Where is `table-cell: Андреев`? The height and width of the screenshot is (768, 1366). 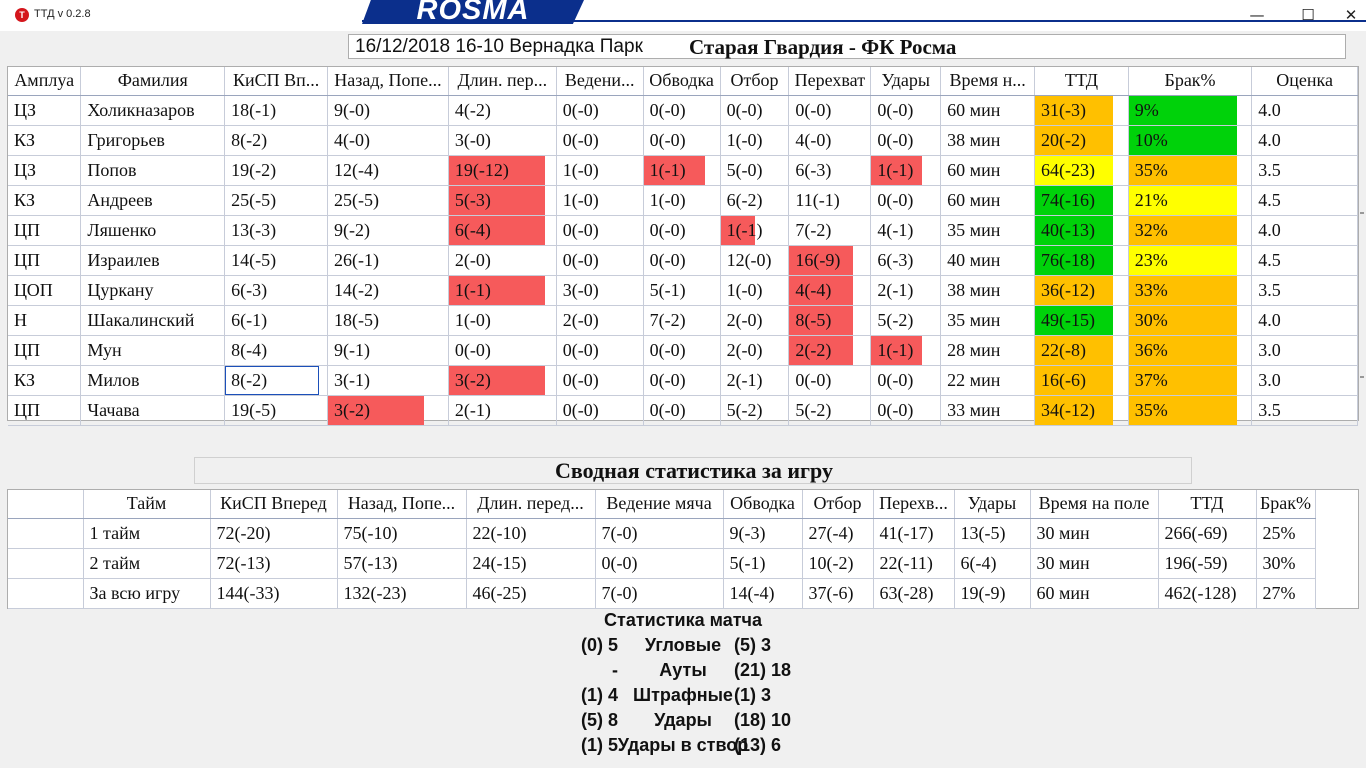
table-cell: Андреев is located at coordinates (153, 200).